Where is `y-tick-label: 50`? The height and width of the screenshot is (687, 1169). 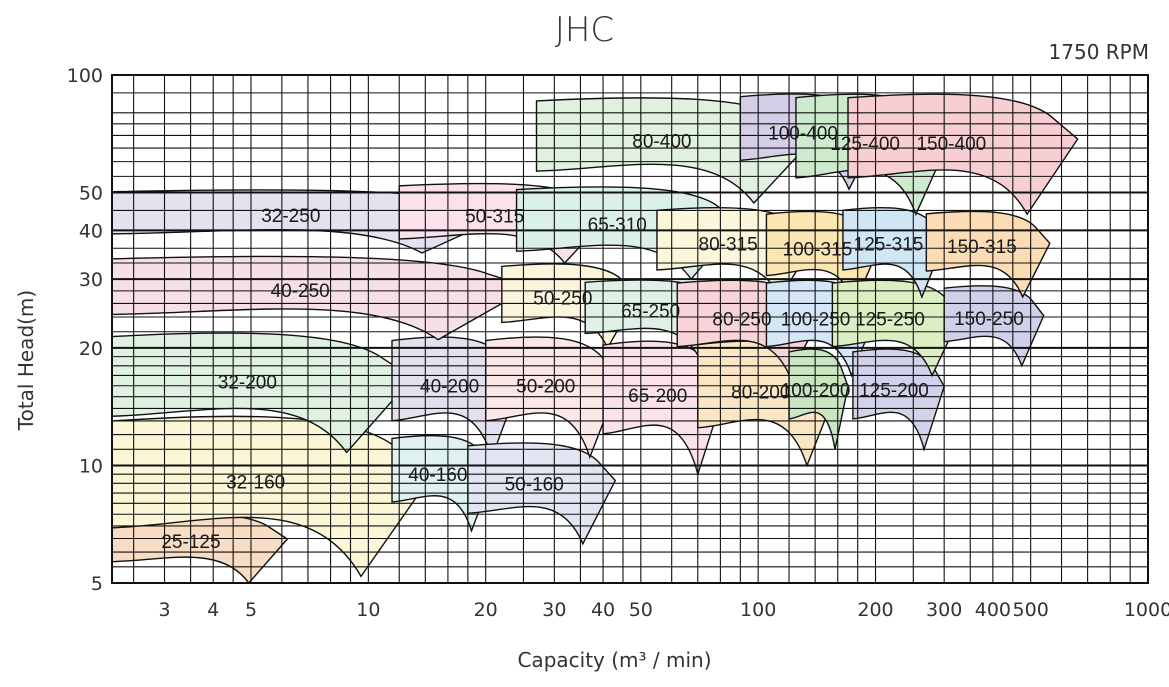
y-tick-label: 50 is located at coordinates (91, 194).